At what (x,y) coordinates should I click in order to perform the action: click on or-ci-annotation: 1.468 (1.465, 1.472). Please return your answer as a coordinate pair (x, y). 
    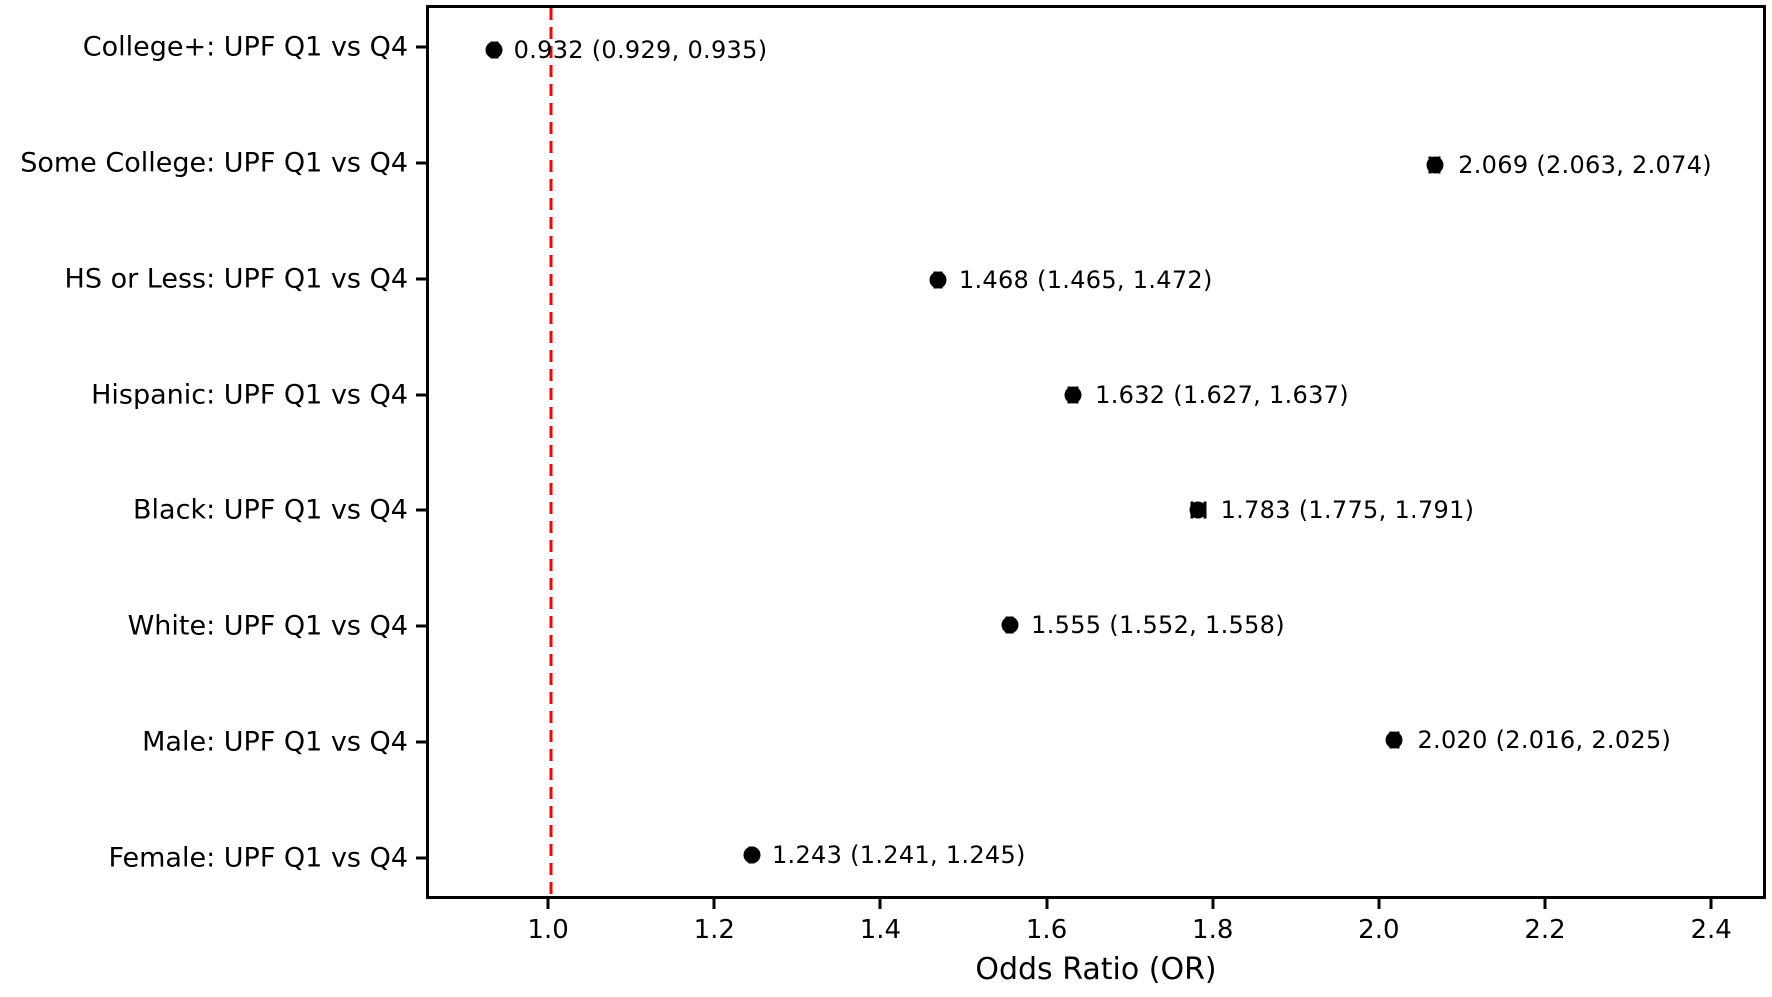
    Looking at the image, I should click on (1085, 279).